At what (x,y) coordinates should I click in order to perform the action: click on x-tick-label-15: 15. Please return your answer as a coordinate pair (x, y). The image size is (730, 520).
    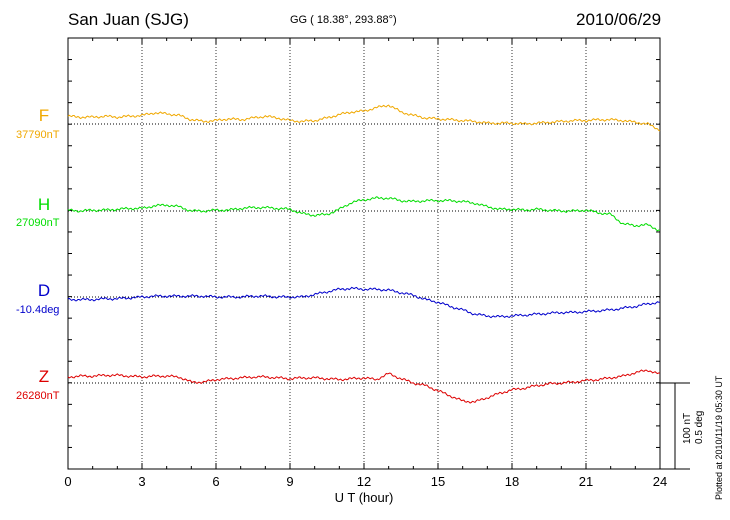
    Looking at the image, I should click on (438, 481).